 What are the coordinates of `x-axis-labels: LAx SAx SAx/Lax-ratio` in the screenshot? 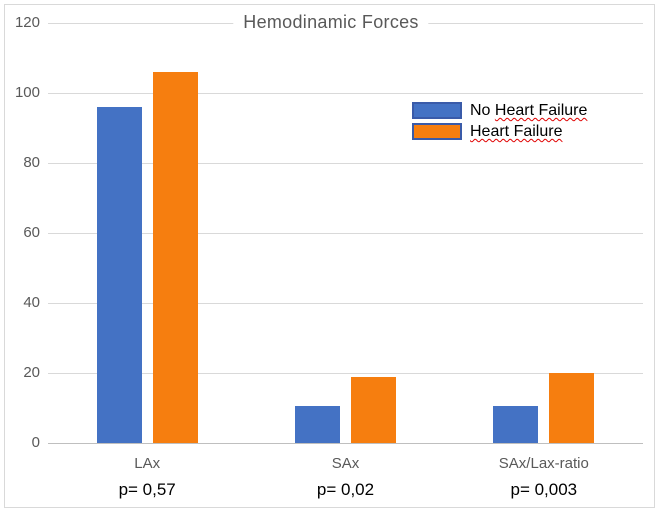 It's located at (345, 464).